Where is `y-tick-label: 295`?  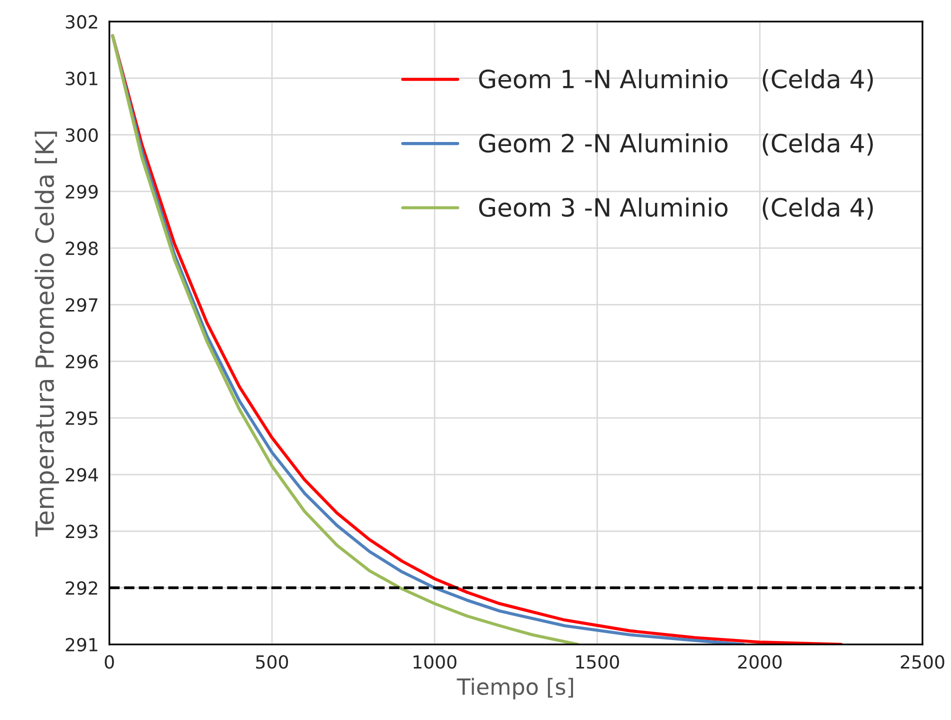 y-tick-label: 295 is located at coordinates (82, 418).